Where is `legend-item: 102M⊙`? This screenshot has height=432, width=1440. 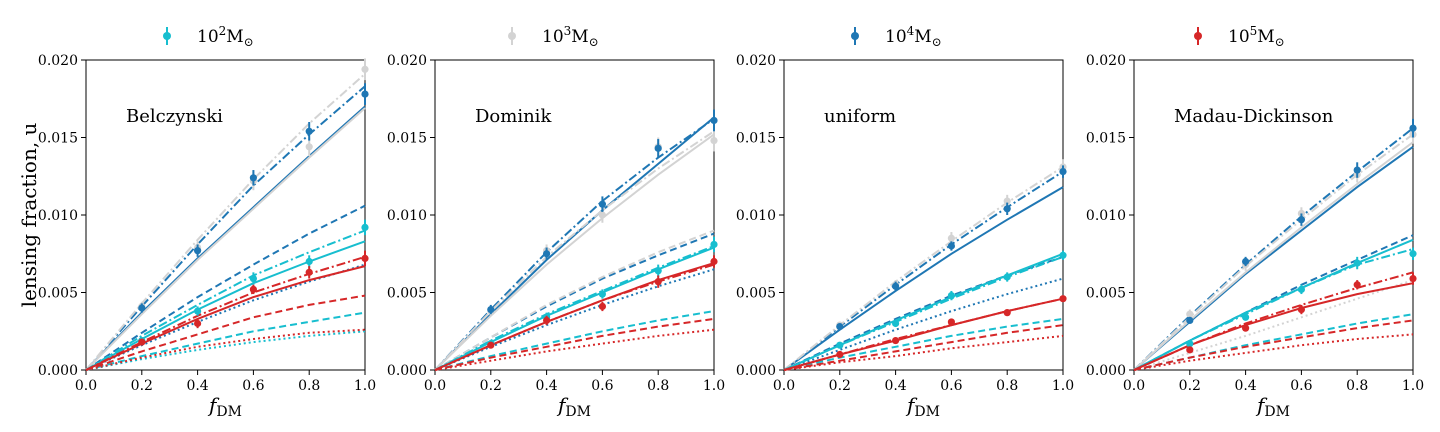
legend-item: 102M⊙ is located at coordinates (208, 36).